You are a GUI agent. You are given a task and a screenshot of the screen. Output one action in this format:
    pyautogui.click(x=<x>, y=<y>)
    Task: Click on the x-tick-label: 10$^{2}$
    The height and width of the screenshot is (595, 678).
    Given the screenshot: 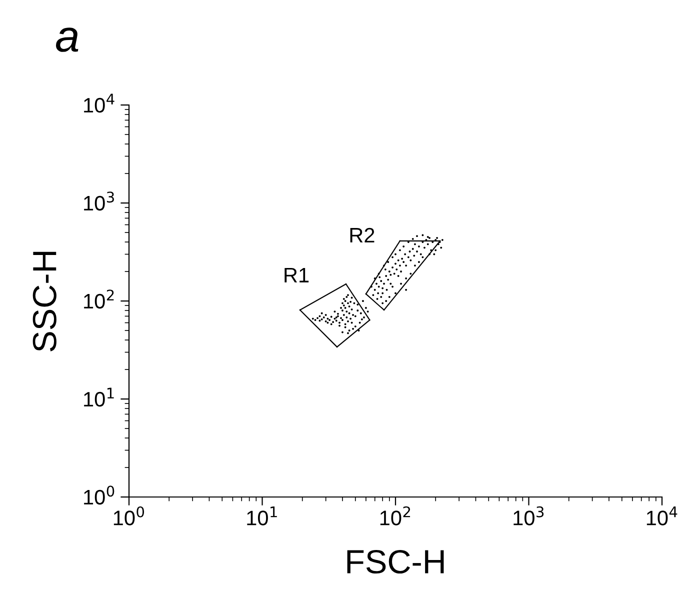 What is the action you would take?
    pyautogui.click(x=395, y=516)
    